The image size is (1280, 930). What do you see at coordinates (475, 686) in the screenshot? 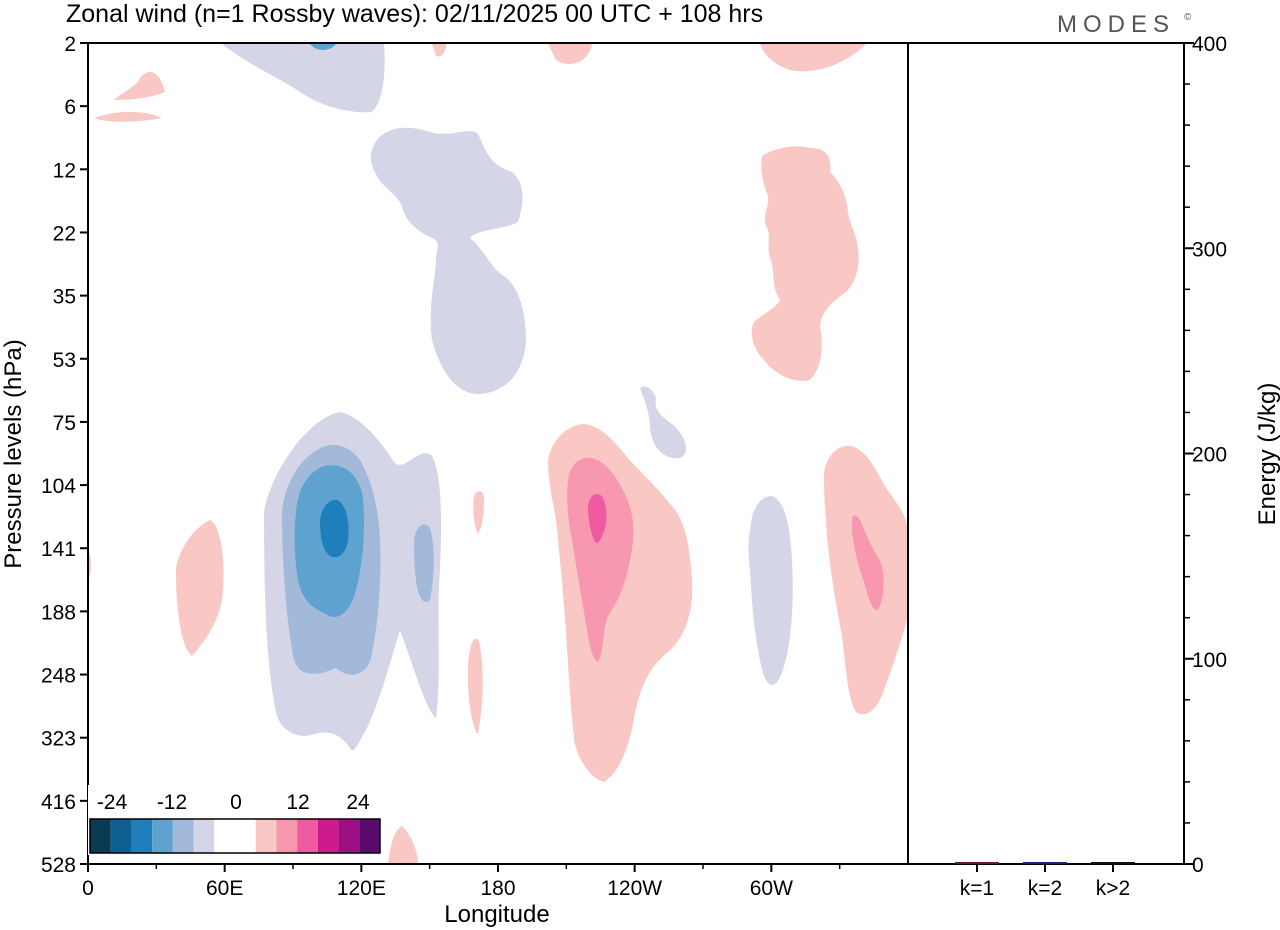
I see `contour-pos-streak-b` at bounding box center [475, 686].